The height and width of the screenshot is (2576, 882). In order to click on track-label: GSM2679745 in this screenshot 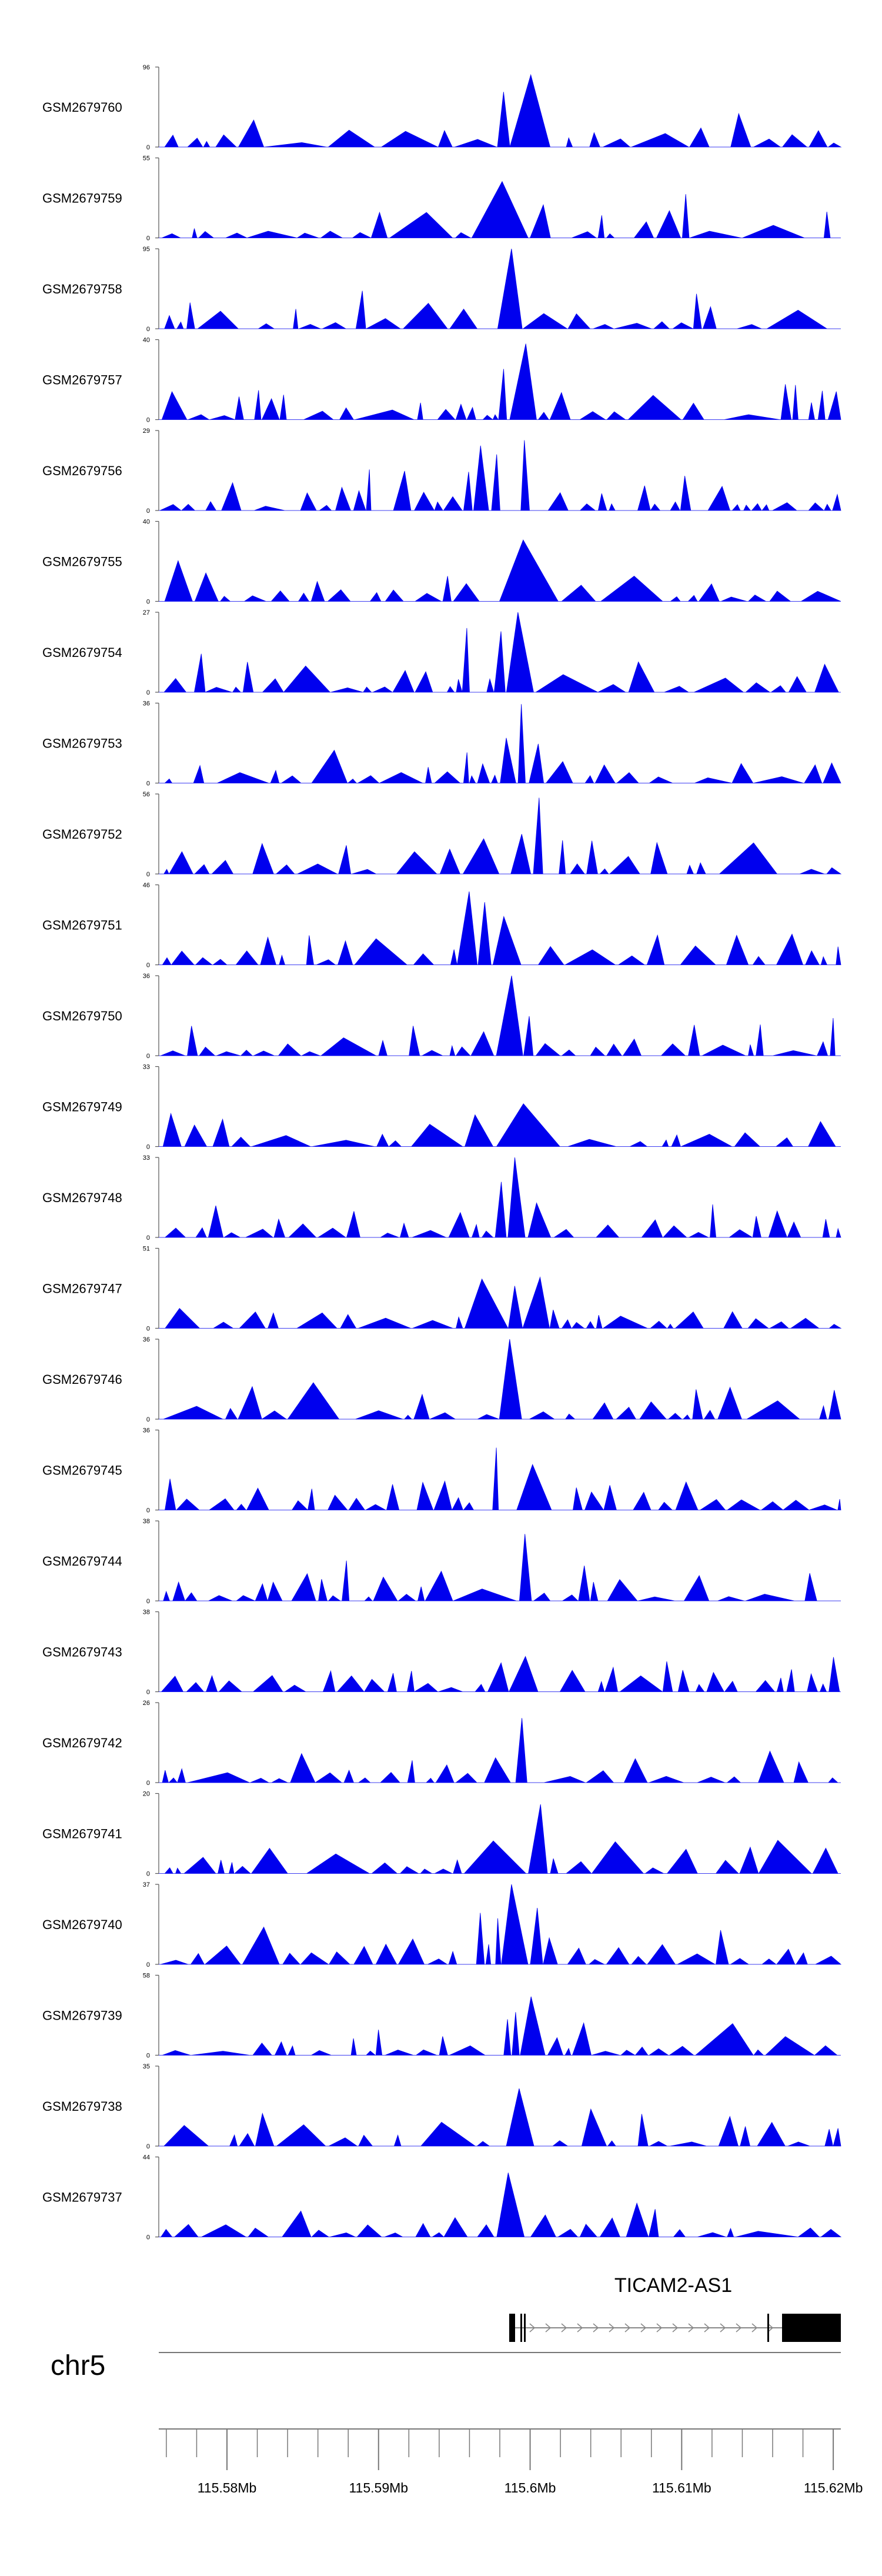, I will do `click(82, 1470)`.